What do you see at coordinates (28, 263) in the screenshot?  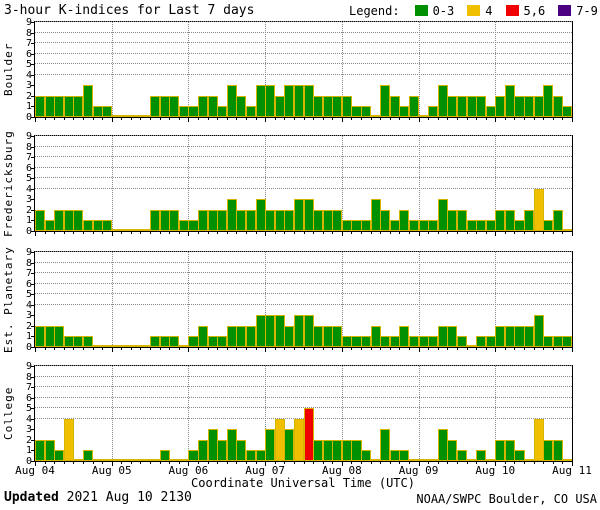 I see `y-tick-label: 8` at bounding box center [28, 263].